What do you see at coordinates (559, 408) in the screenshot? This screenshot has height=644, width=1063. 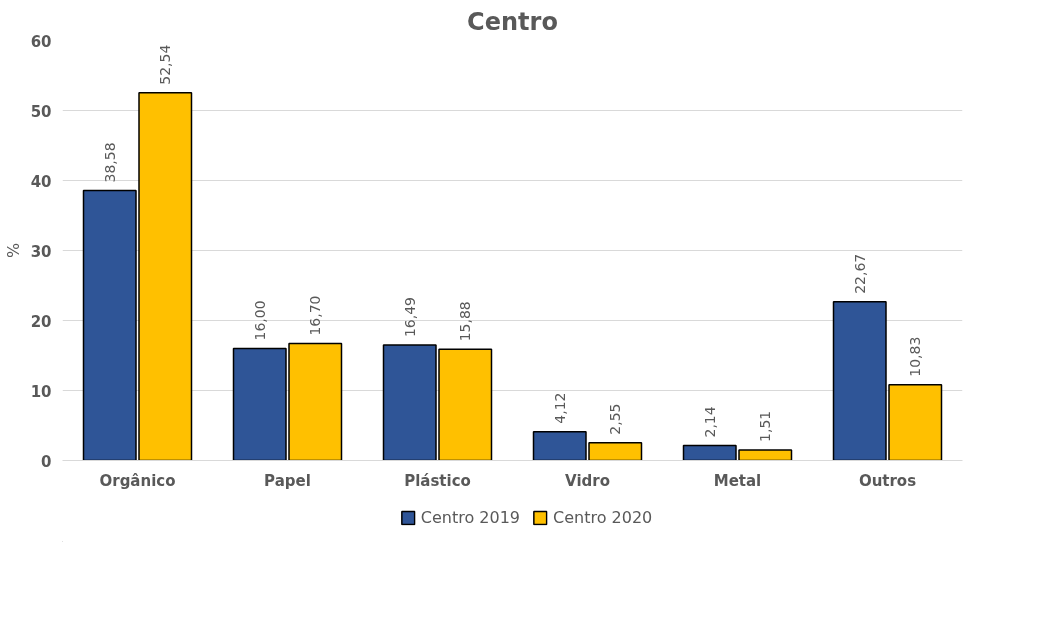 I see `data-label: 4,12` at bounding box center [559, 408].